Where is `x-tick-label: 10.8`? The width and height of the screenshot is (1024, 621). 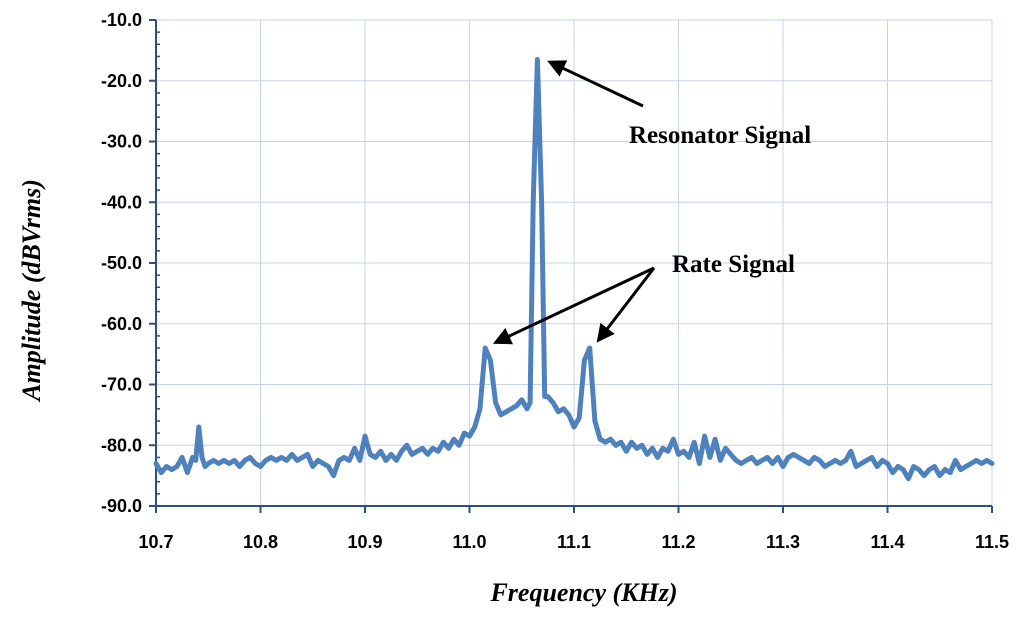
x-tick-label: 10.8 is located at coordinates (260, 542).